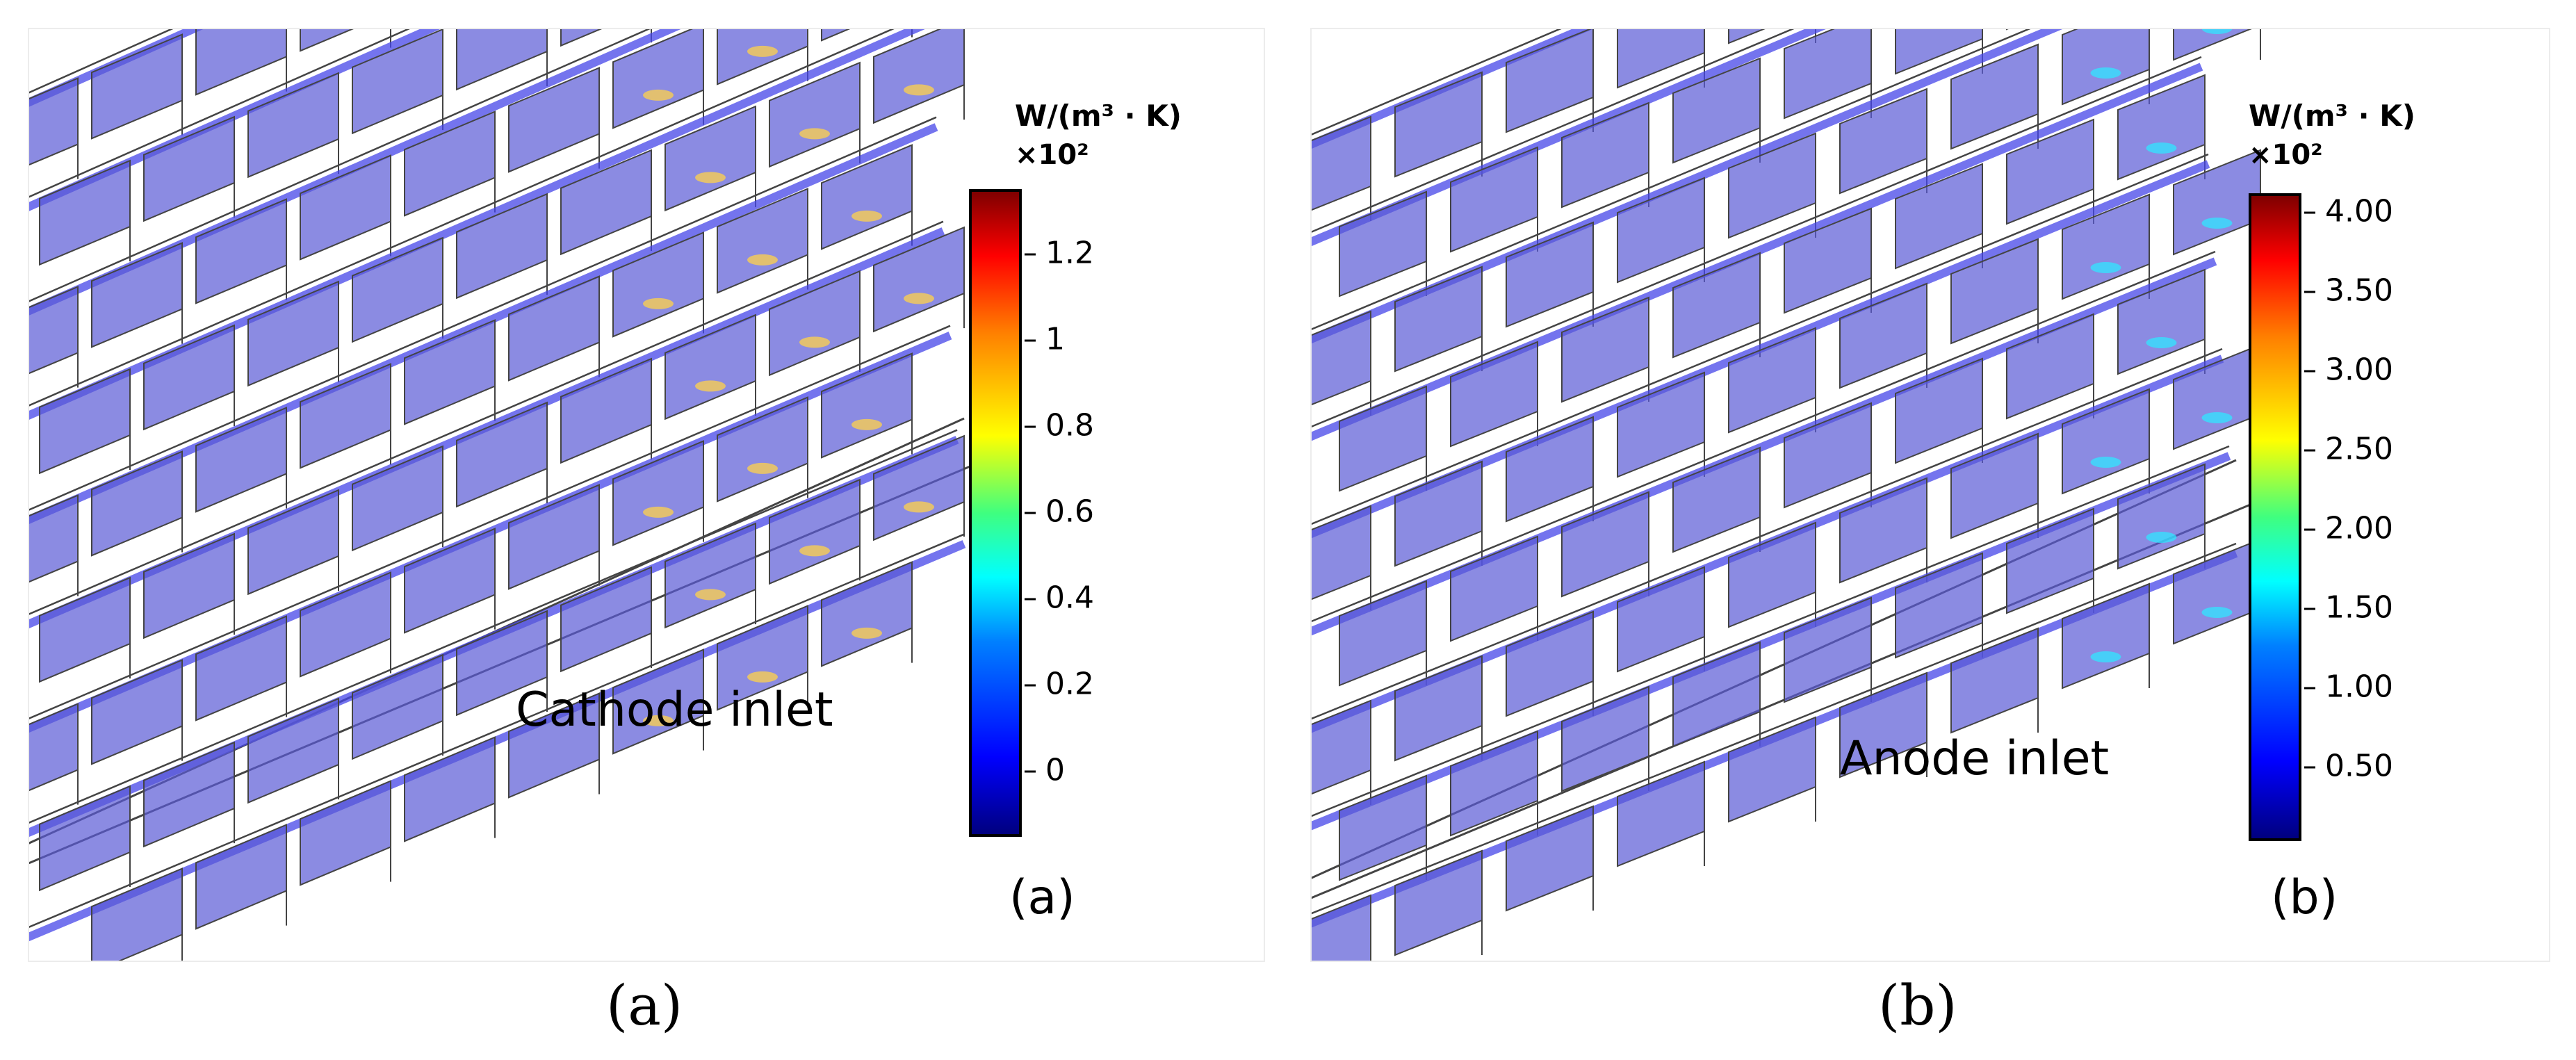  What do you see at coordinates (1059, 684) in the screenshot?
I see `colorbar-tick-a: 0.2` at bounding box center [1059, 684].